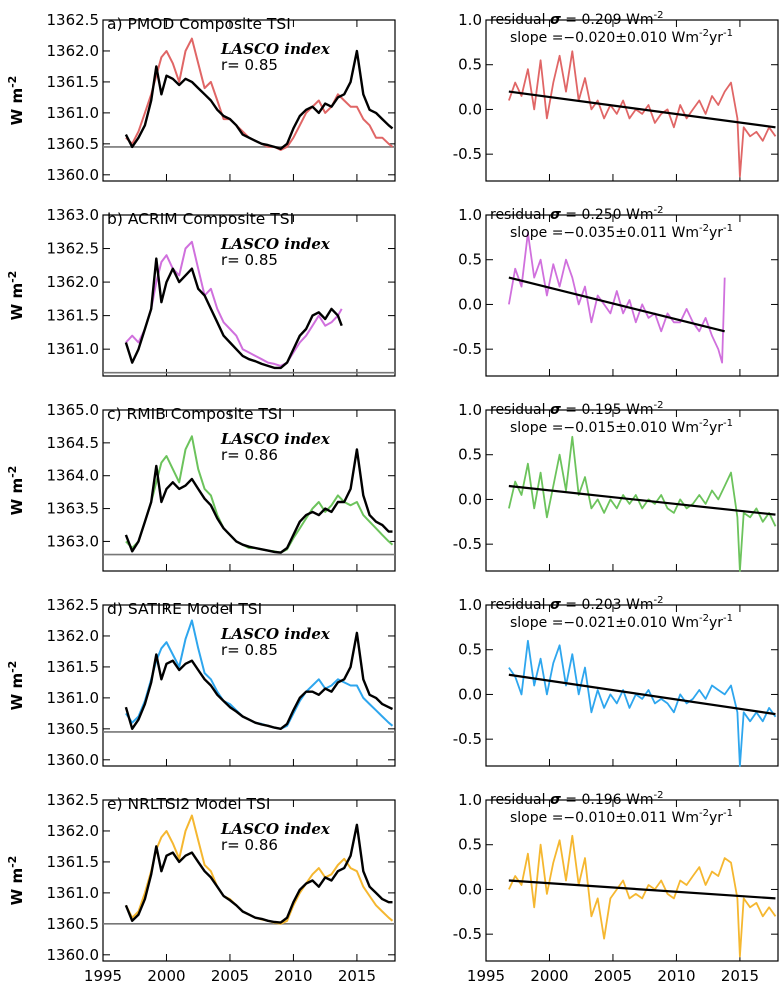  Describe the element at coordinates (621, 232) in the screenshot. I see `slope-label: slope =−0.035±0.011 Wm-2yr-1` at that location.